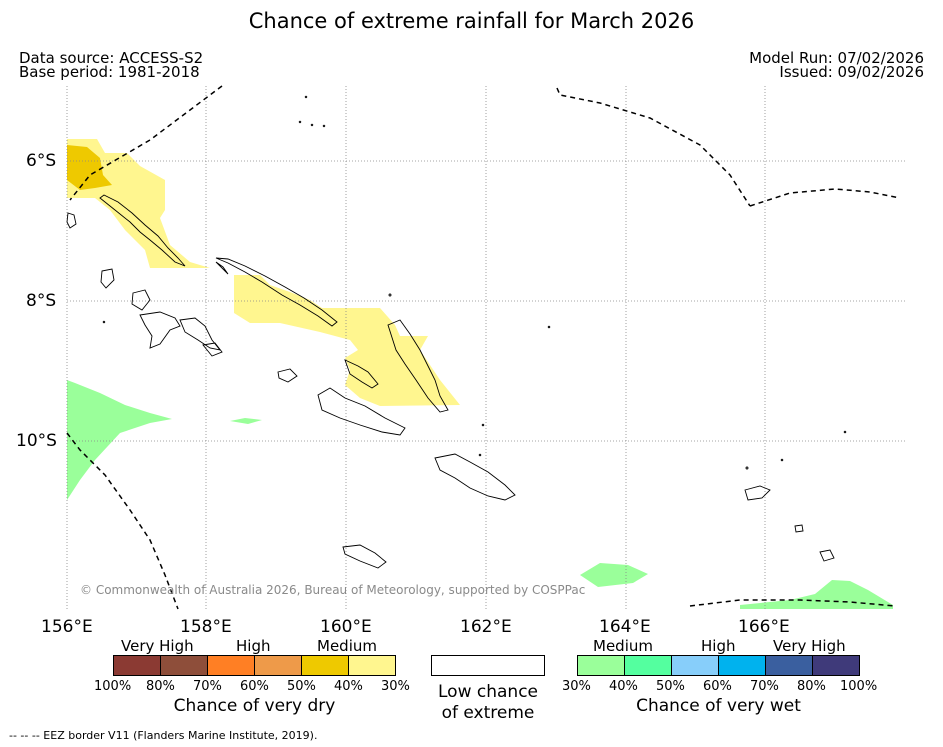 This screenshot has width=943, height=747. Describe the element at coordinates (718, 706) in the screenshot. I see `wet-caption: Chance of very wet` at that location.